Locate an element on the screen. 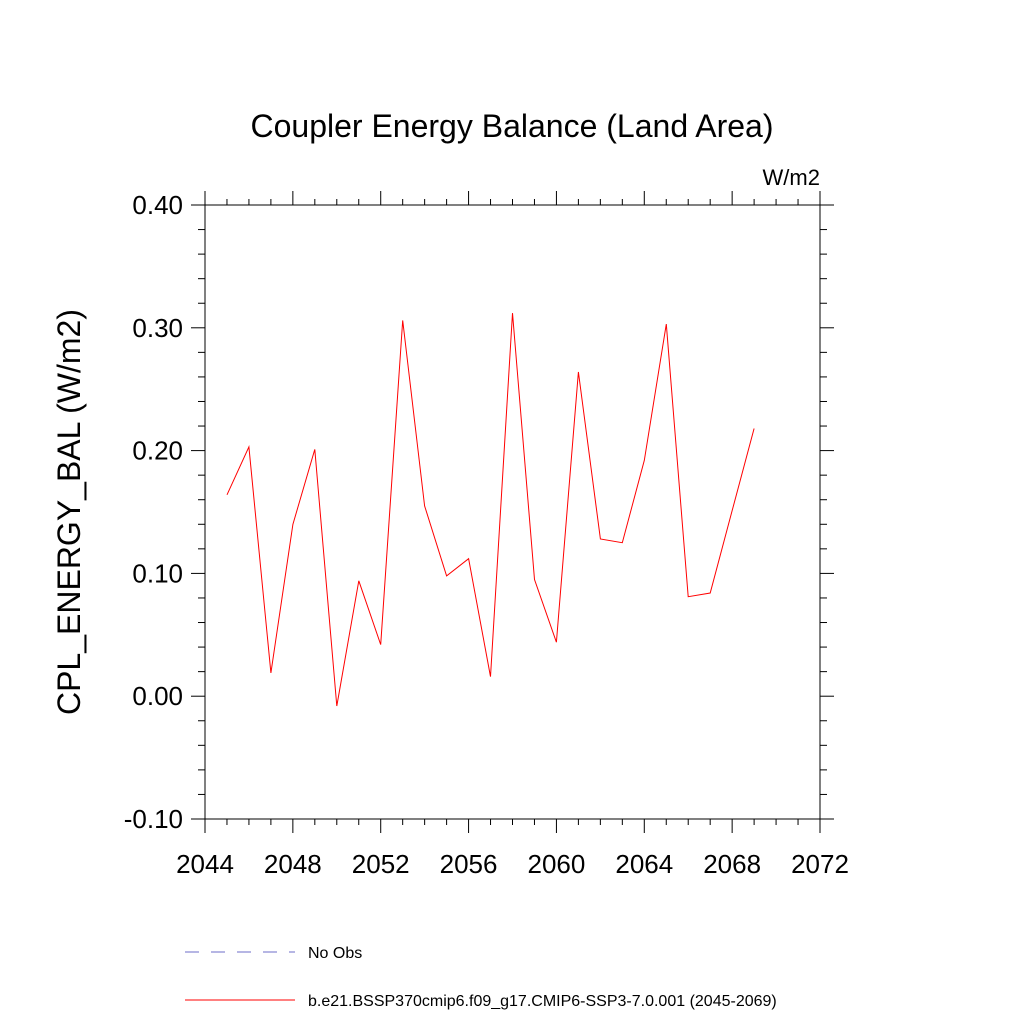 The width and height of the screenshot is (1024, 1024). y-tick-label: 0.30 is located at coordinates (157, 328).